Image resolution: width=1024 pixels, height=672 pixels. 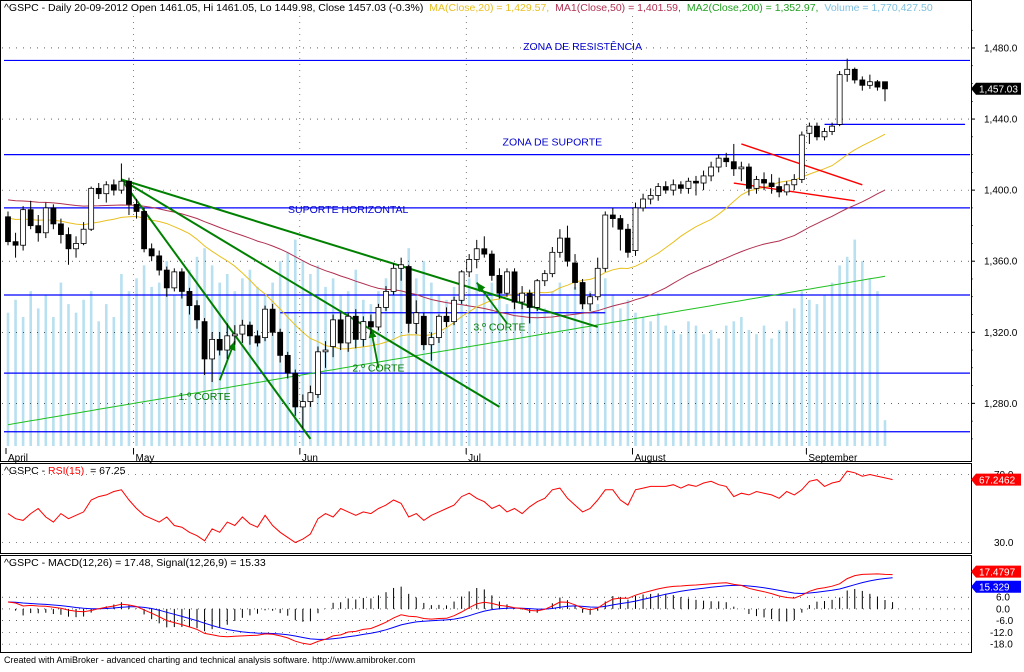 I want to click on chart-annotation: SUPORTE HORIZONTAL, so click(x=348, y=210).